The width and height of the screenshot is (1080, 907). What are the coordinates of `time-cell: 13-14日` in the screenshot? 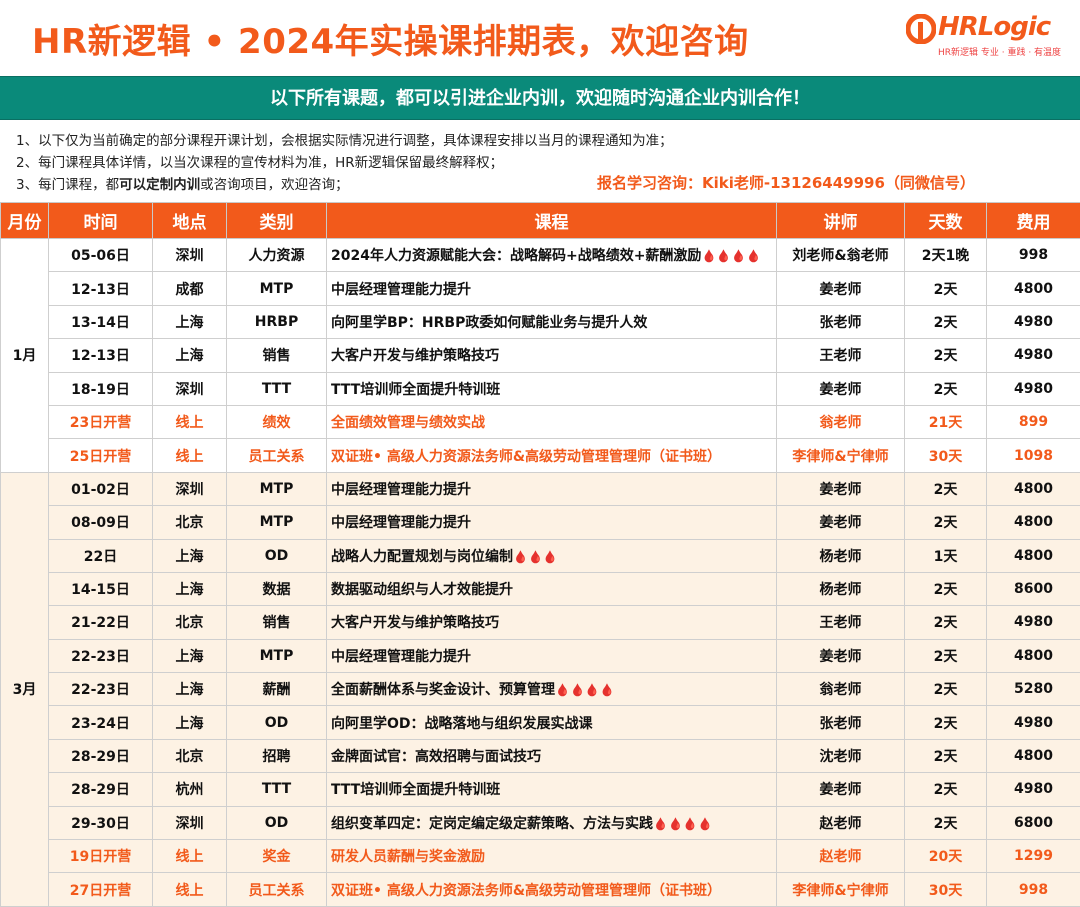 It's located at (101, 321).